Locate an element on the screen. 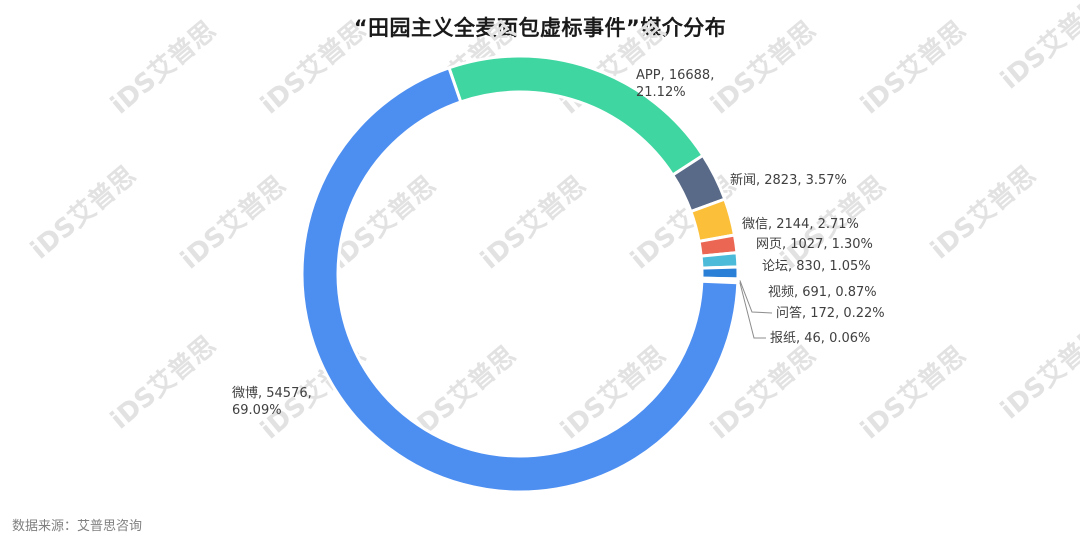 Image resolution: width=1080 pixels, height=542 pixels. data-label-paper: 报纸, 46, 0.06% is located at coordinates (820, 338).